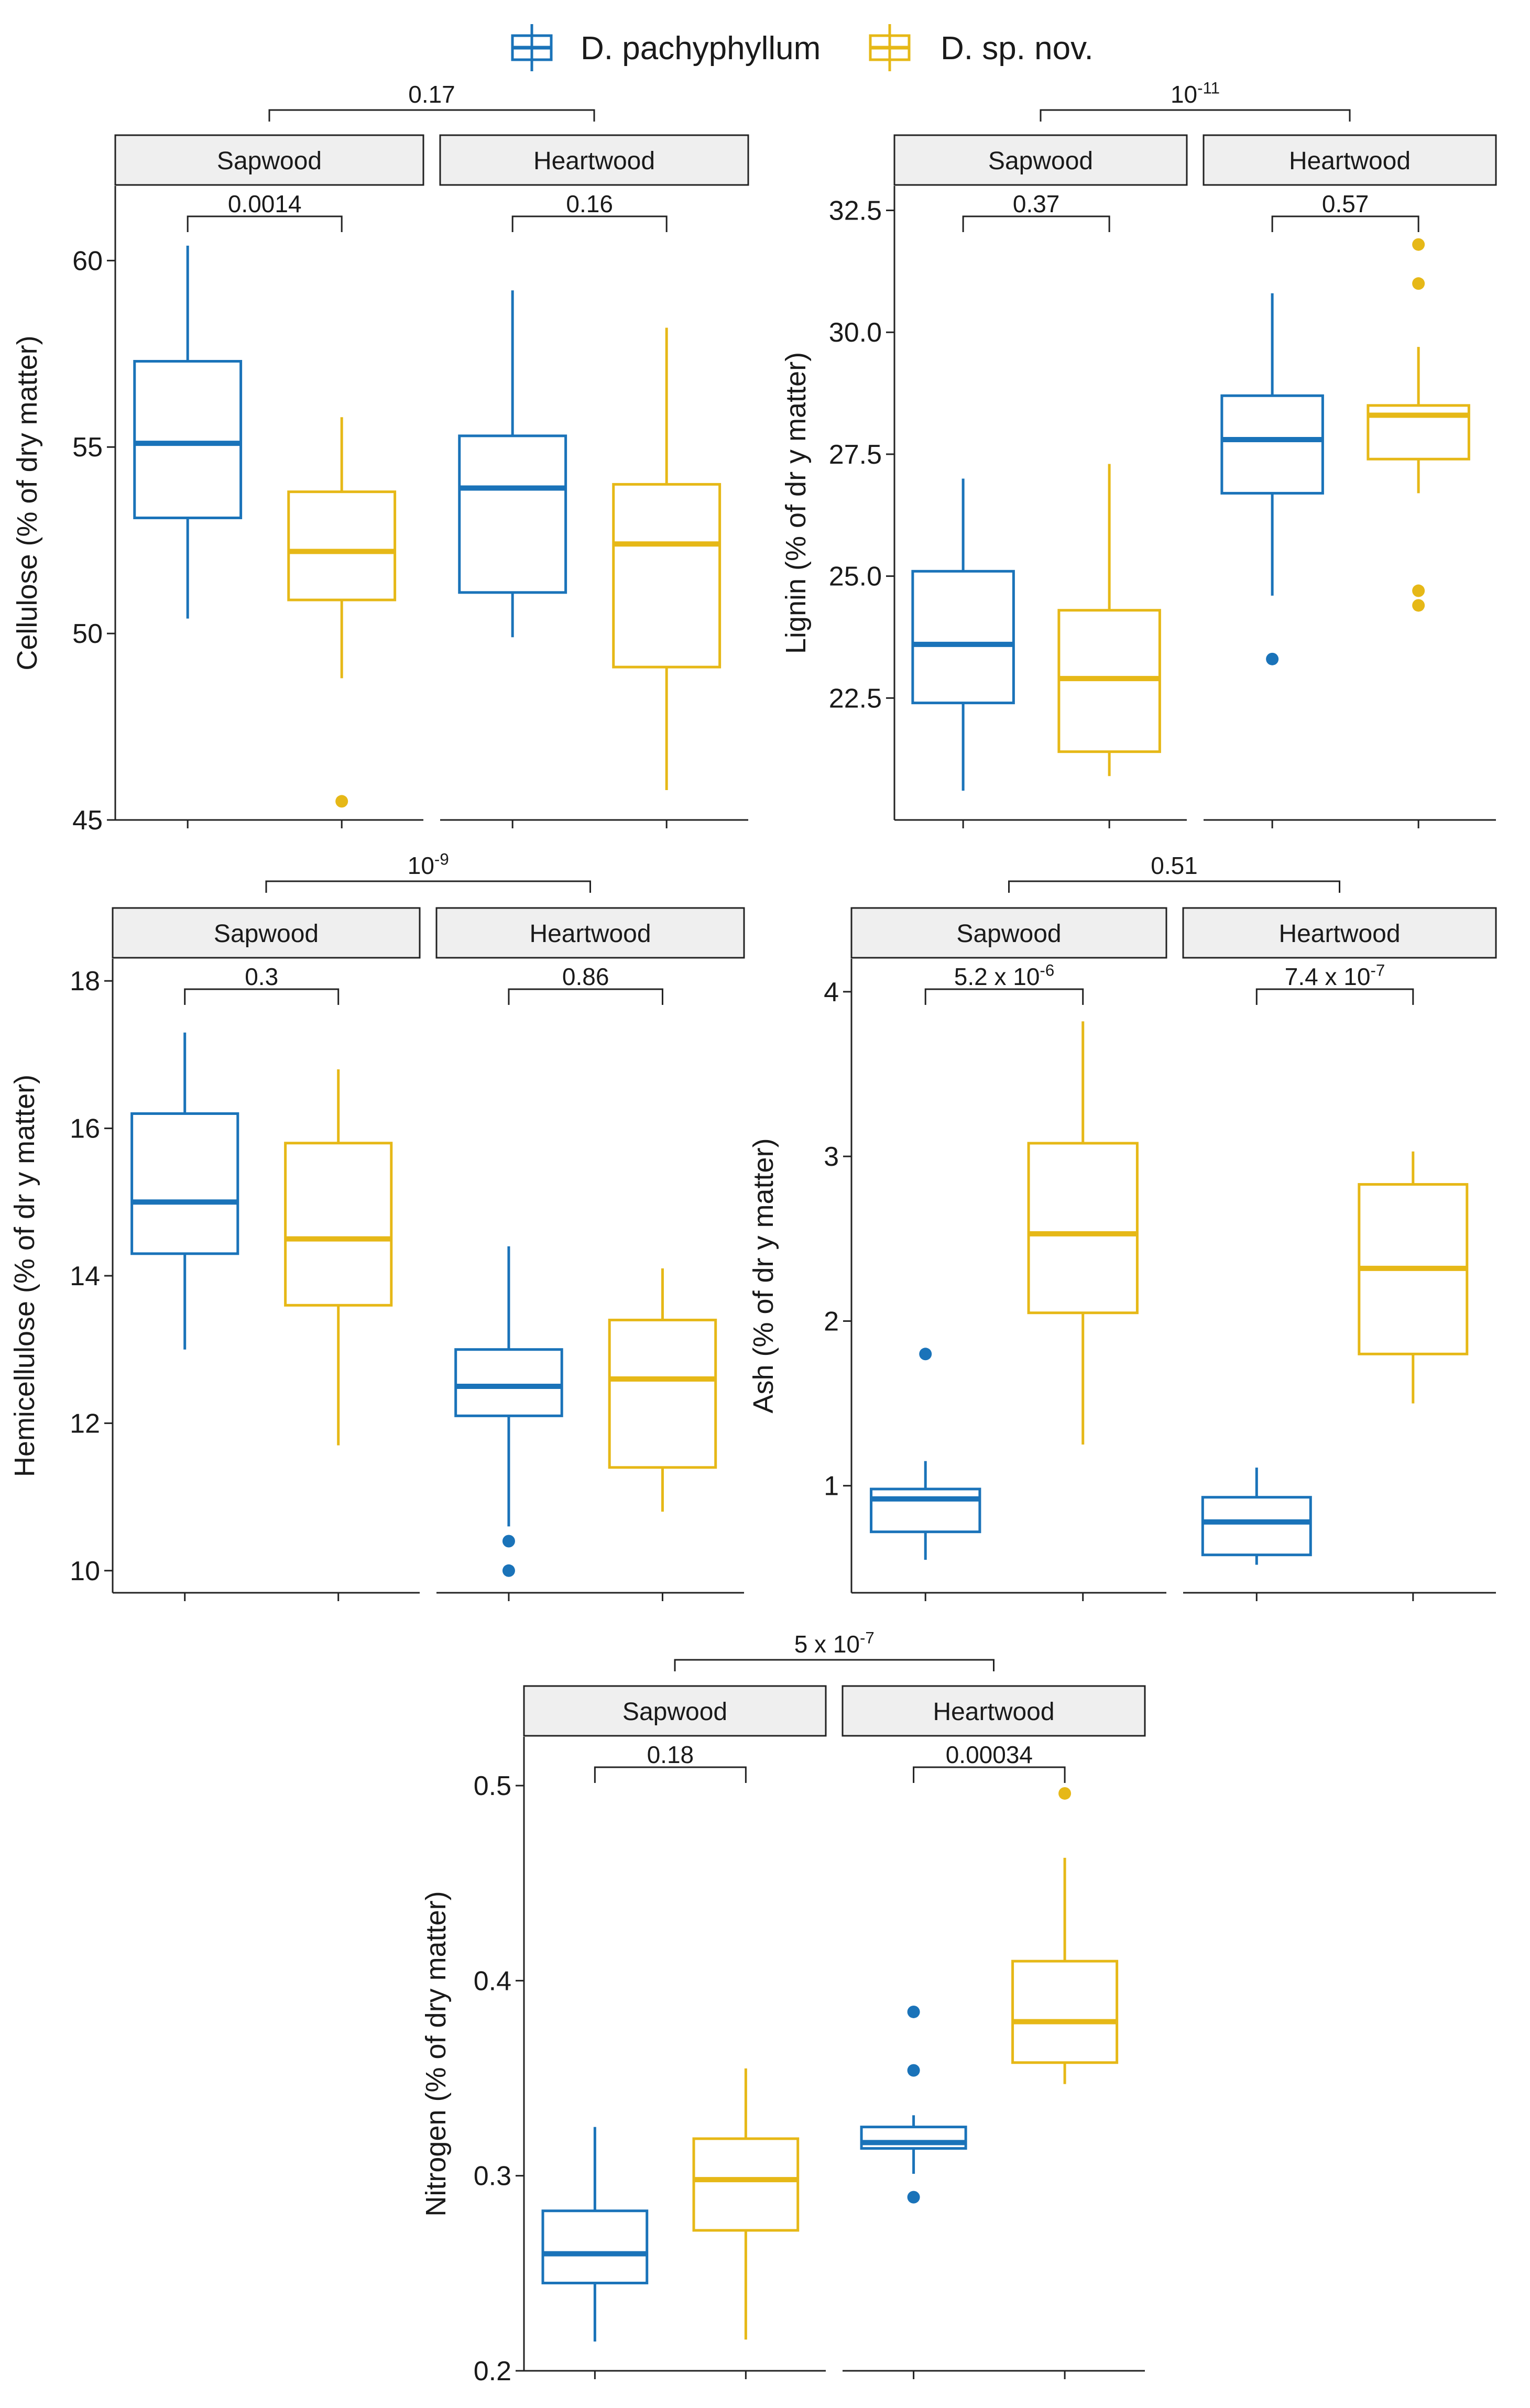 The height and width of the screenshot is (2408, 1530). I want to click on y-tick-label: 50, so click(87, 634).